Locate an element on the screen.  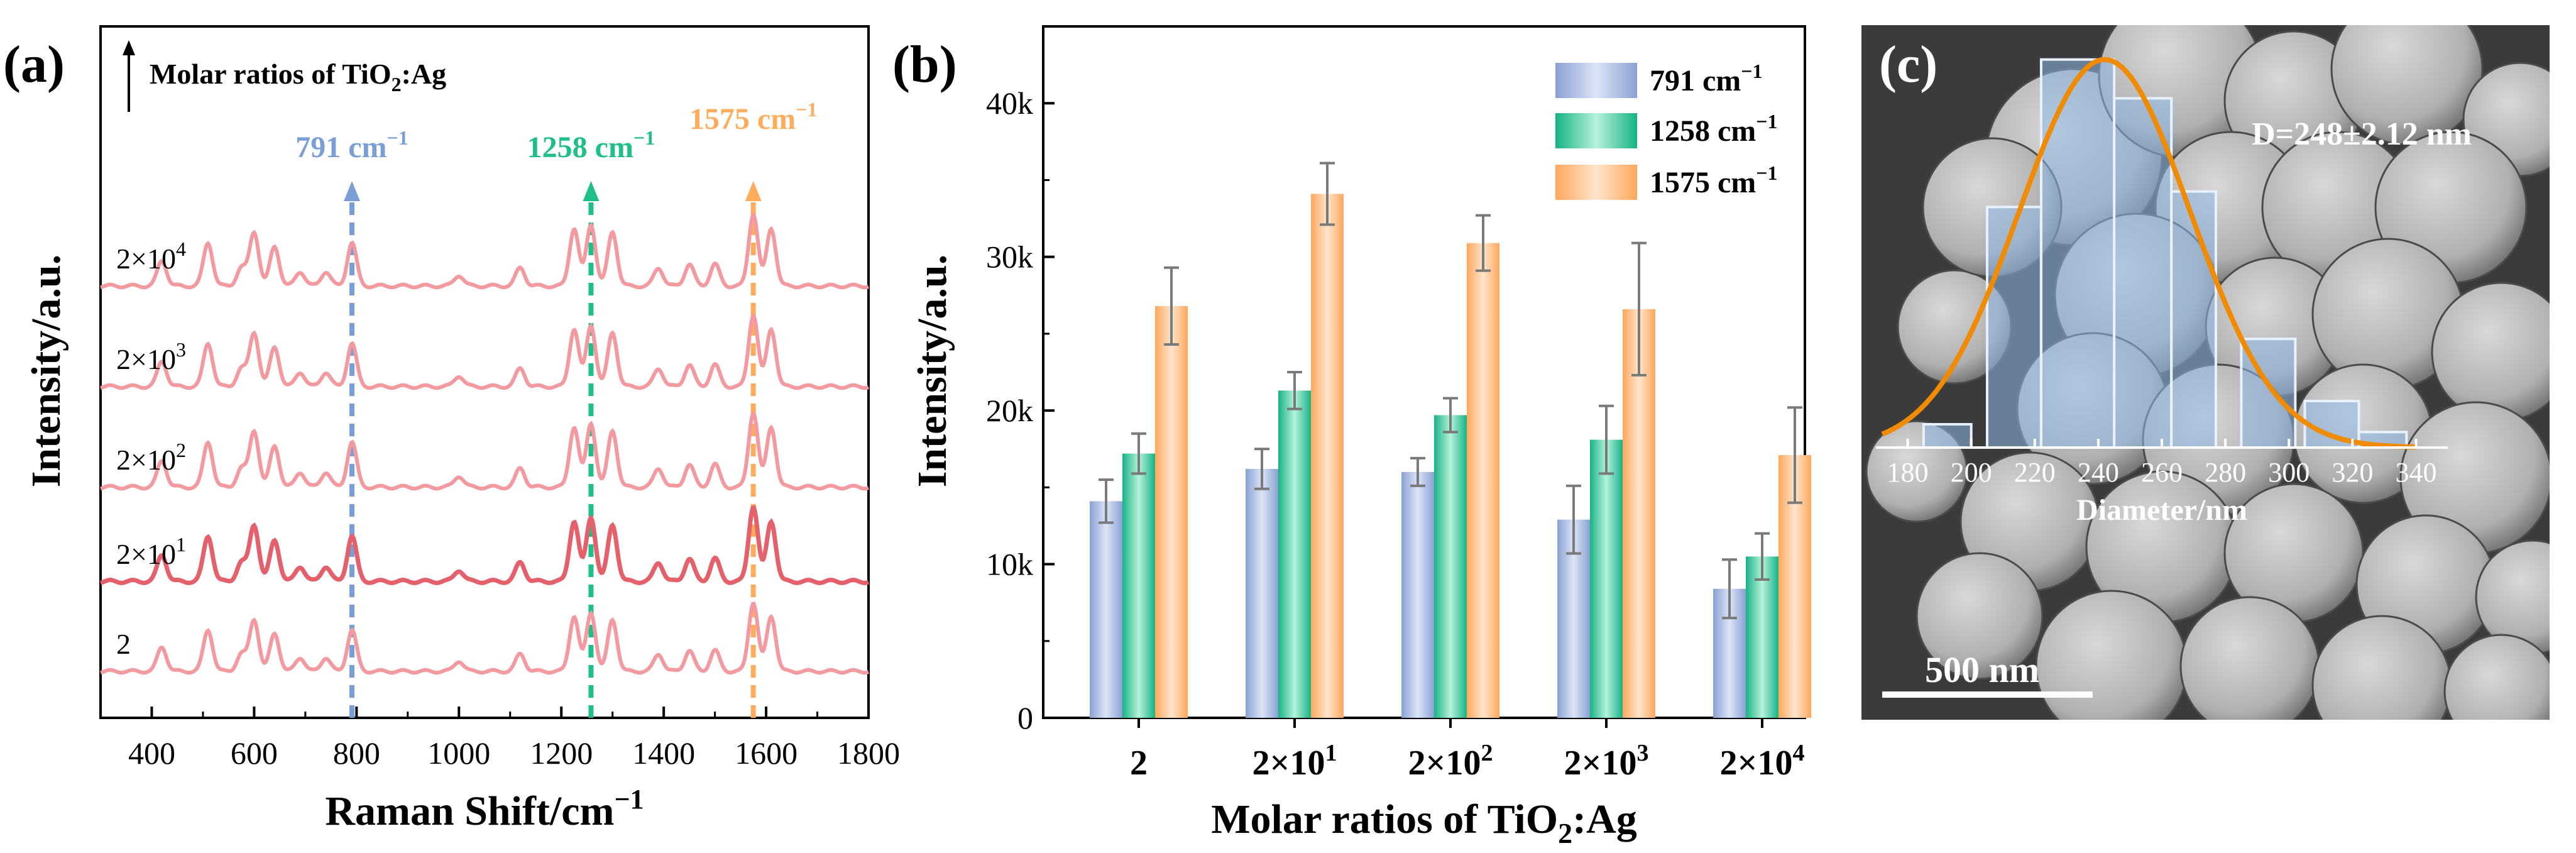
ratio-arrow-label: Molar ratios of TiO2:Ag is located at coordinates (298, 77).